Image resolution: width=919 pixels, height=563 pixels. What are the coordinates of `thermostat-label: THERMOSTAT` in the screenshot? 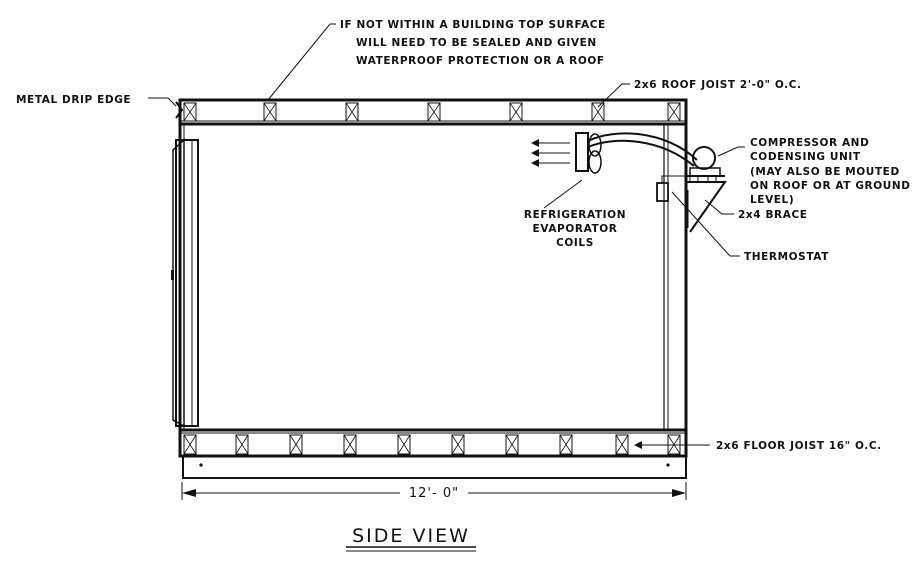 It's located at (786, 257).